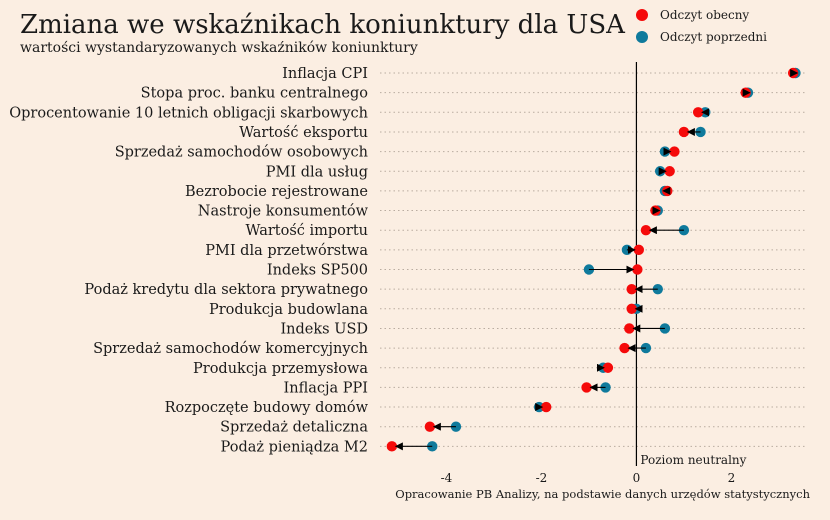 The width and height of the screenshot is (830, 520). Describe the element at coordinates (317, 172) in the screenshot. I see `category-label: PMI dla usług` at that location.